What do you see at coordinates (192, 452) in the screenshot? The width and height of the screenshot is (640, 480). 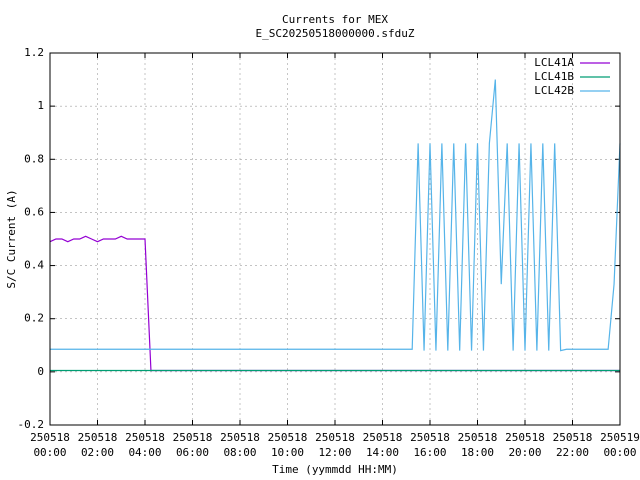 I see `x-tick-label: 06:00` at bounding box center [192, 452].